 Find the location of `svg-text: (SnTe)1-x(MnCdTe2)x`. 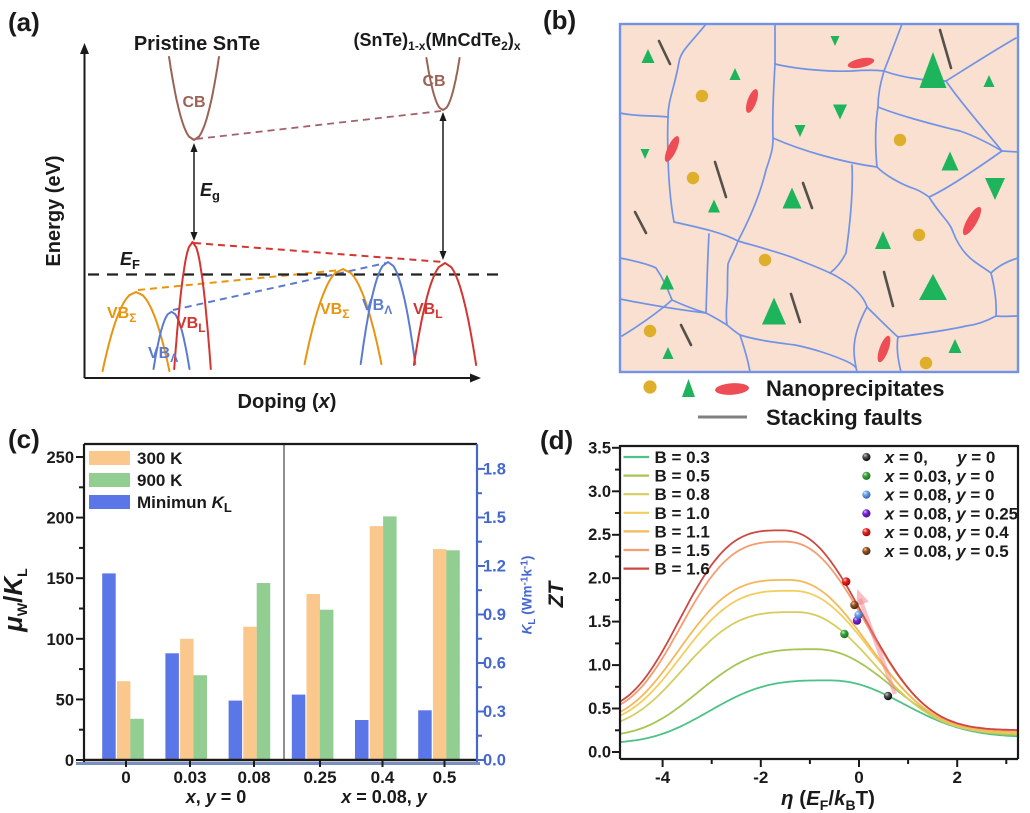

svg-text: (SnTe)1-x(MnCdTe2)x is located at coordinates (436, 41).